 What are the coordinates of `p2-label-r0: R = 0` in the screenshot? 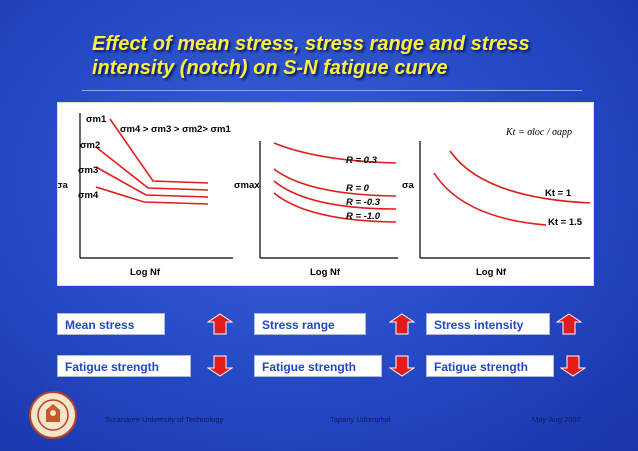 It's located at (358, 188).